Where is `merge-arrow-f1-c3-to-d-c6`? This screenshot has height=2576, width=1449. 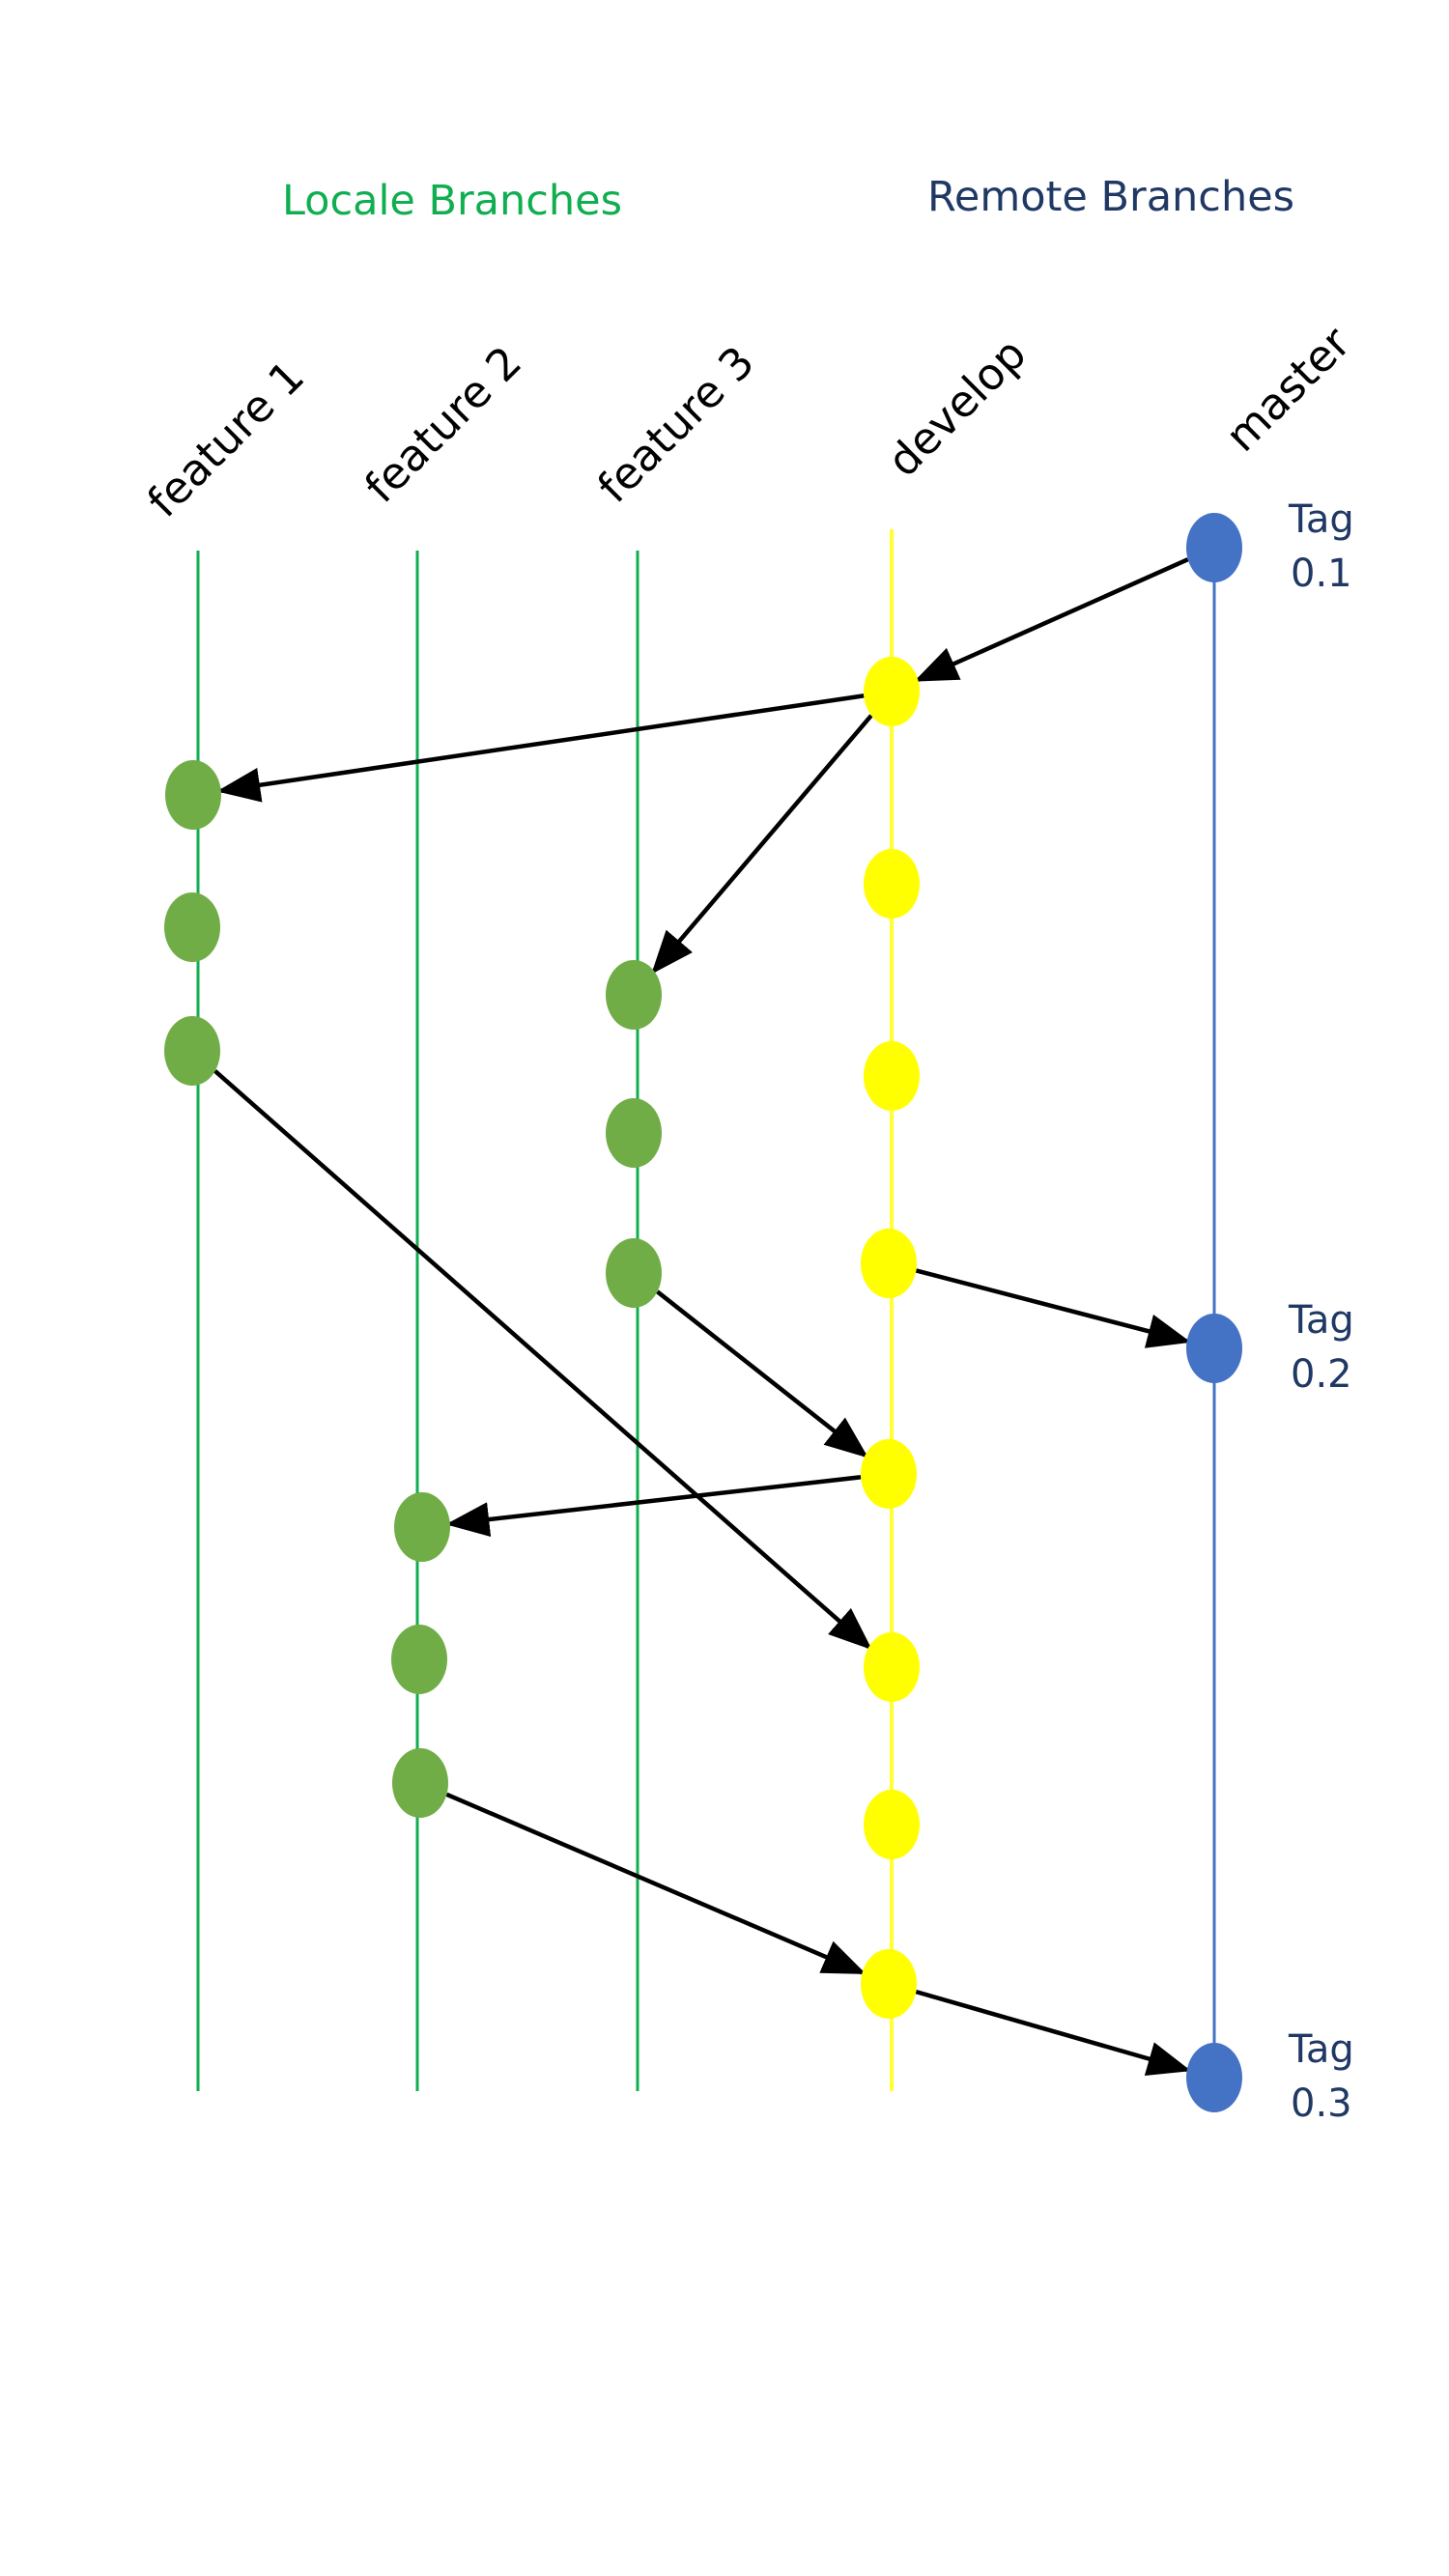
merge-arrow-f1-c3-to-d-c6 is located at coordinates (542, 1360).